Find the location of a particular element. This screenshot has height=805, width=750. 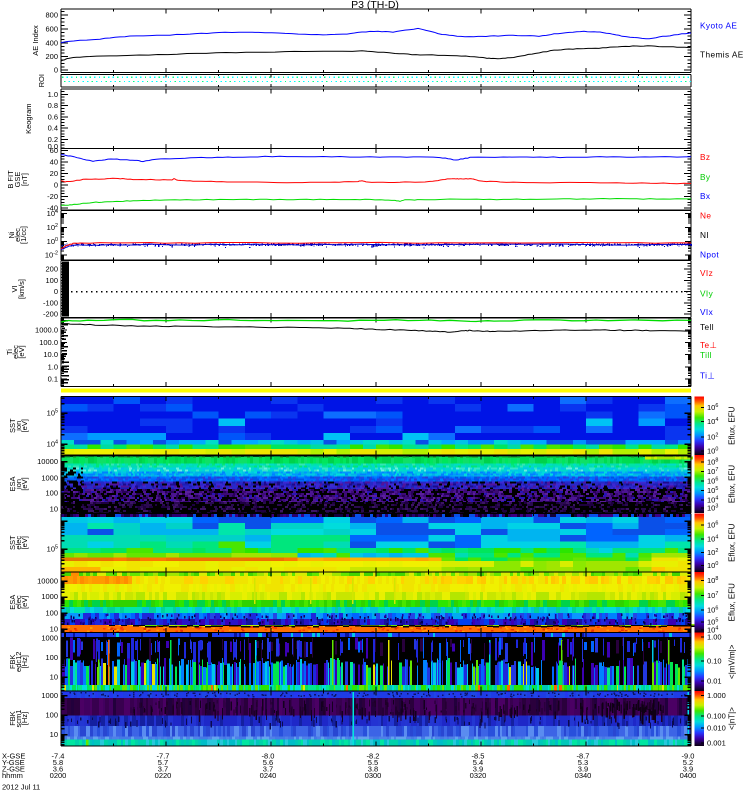

svg-text: 0.6 is located at coordinates (53, 116).